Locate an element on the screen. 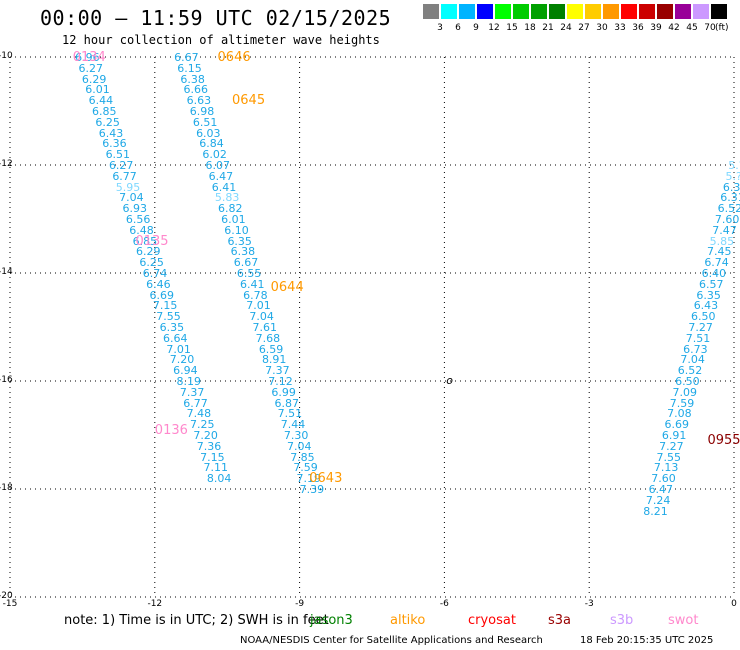 Image resolution: width=740 pixels, height=650 pixels. wave-height-value: 7.30 is located at coordinates (296, 435).